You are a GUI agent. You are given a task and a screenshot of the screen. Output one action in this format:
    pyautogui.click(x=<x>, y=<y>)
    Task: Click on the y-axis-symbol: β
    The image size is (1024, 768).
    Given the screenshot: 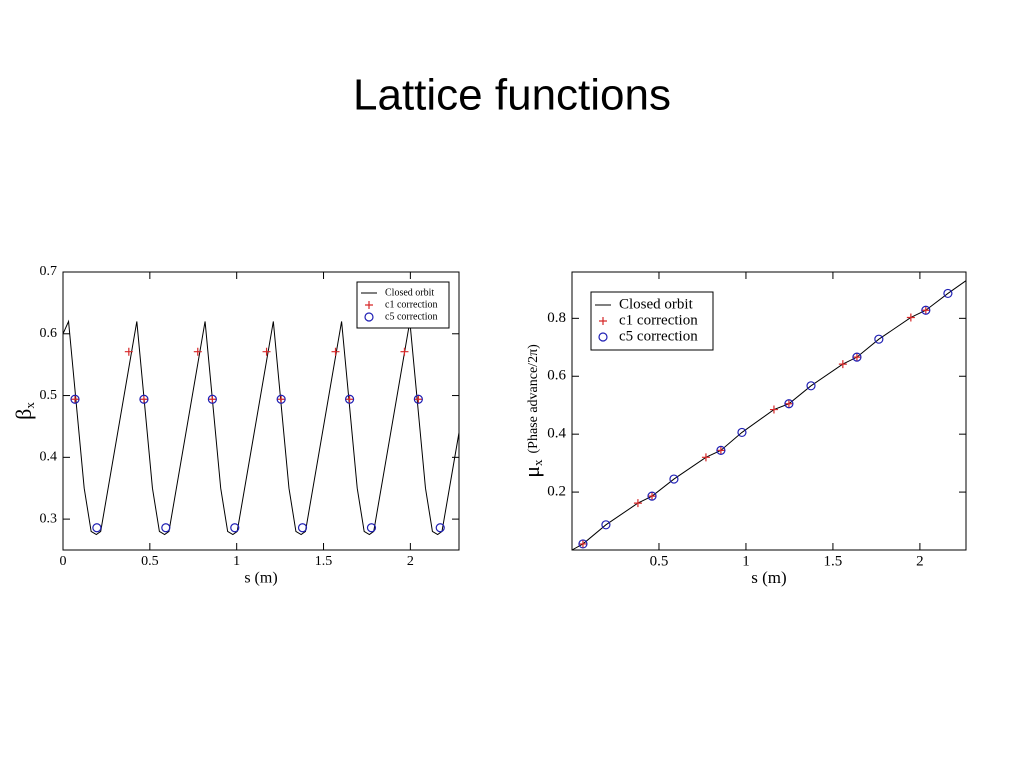 What is the action you would take?
    pyautogui.click(x=23, y=414)
    